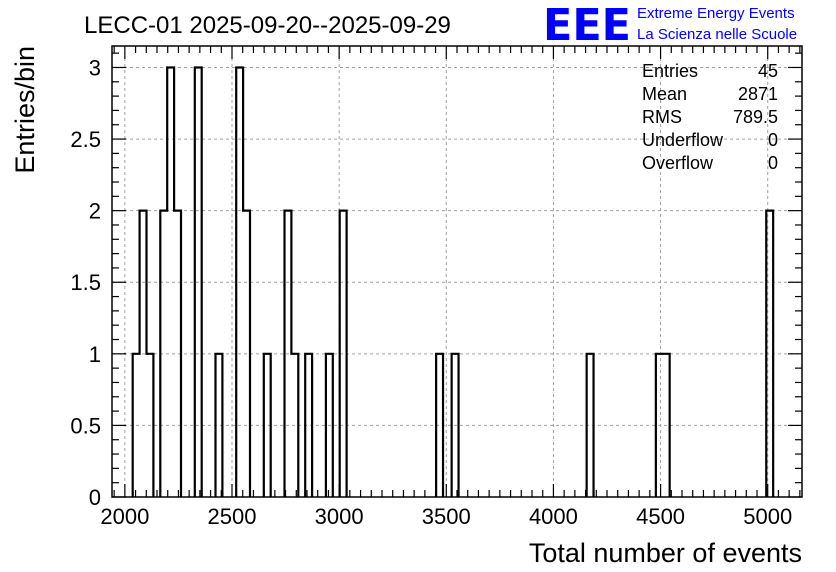 Image resolution: width=836 pixels, height=572 pixels. I want to click on stat-label: RMS, so click(662, 117).